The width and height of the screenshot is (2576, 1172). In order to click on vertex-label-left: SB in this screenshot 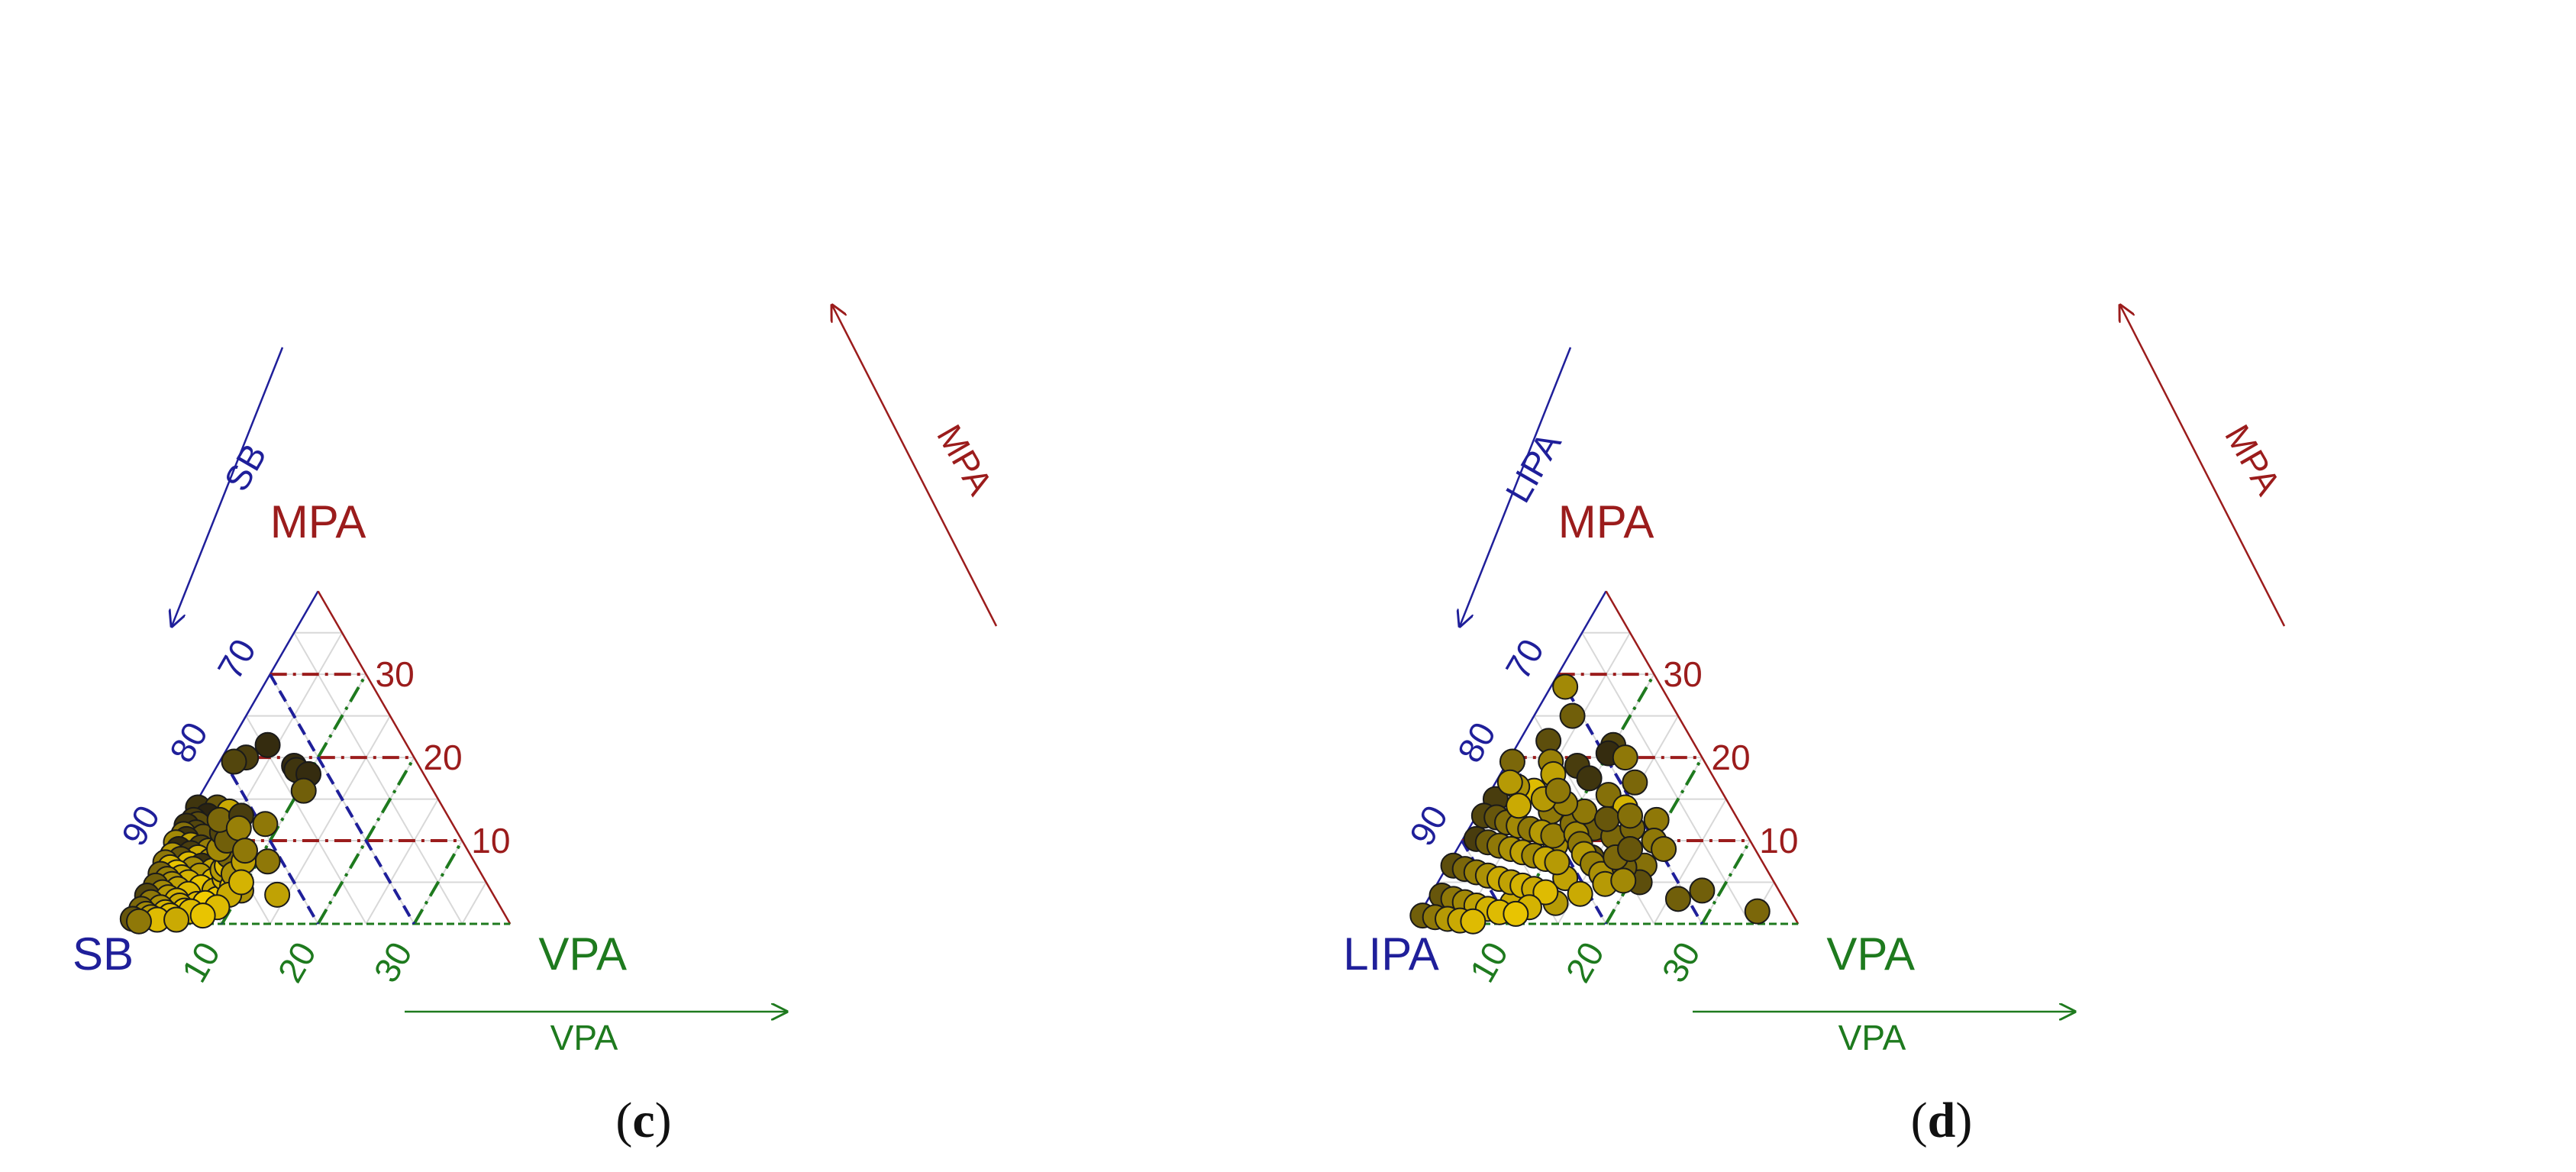, I will do `click(103, 954)`.